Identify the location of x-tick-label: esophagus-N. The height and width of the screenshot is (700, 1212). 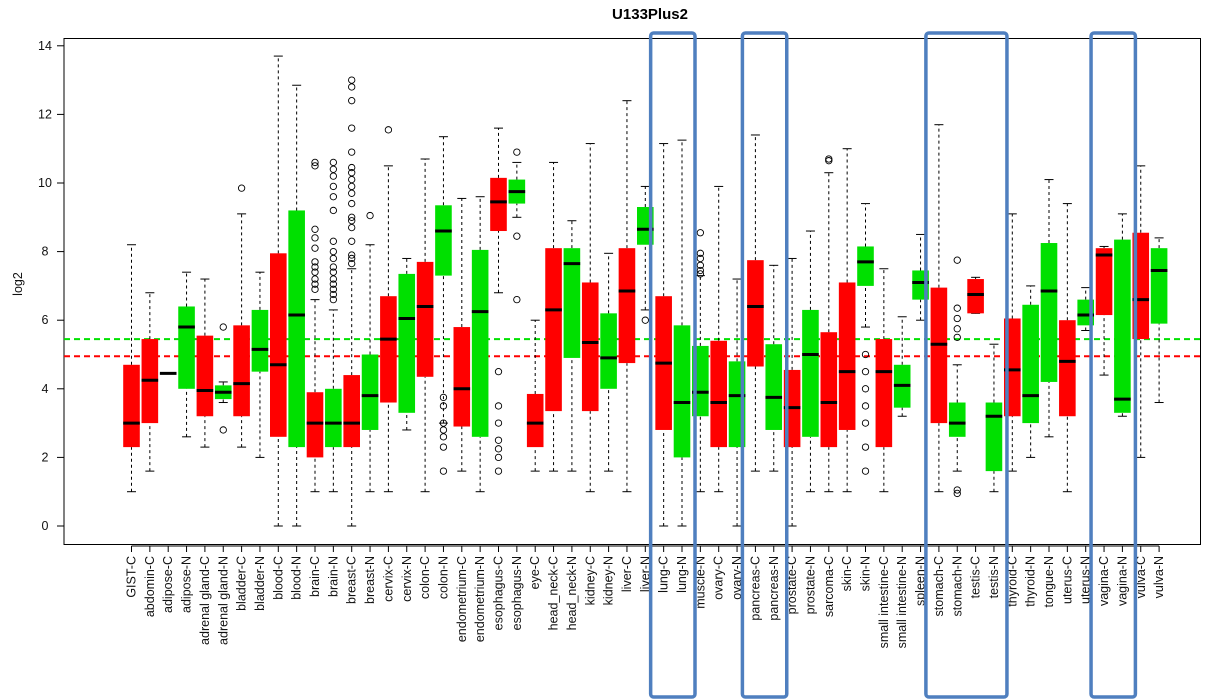
(517, 593).